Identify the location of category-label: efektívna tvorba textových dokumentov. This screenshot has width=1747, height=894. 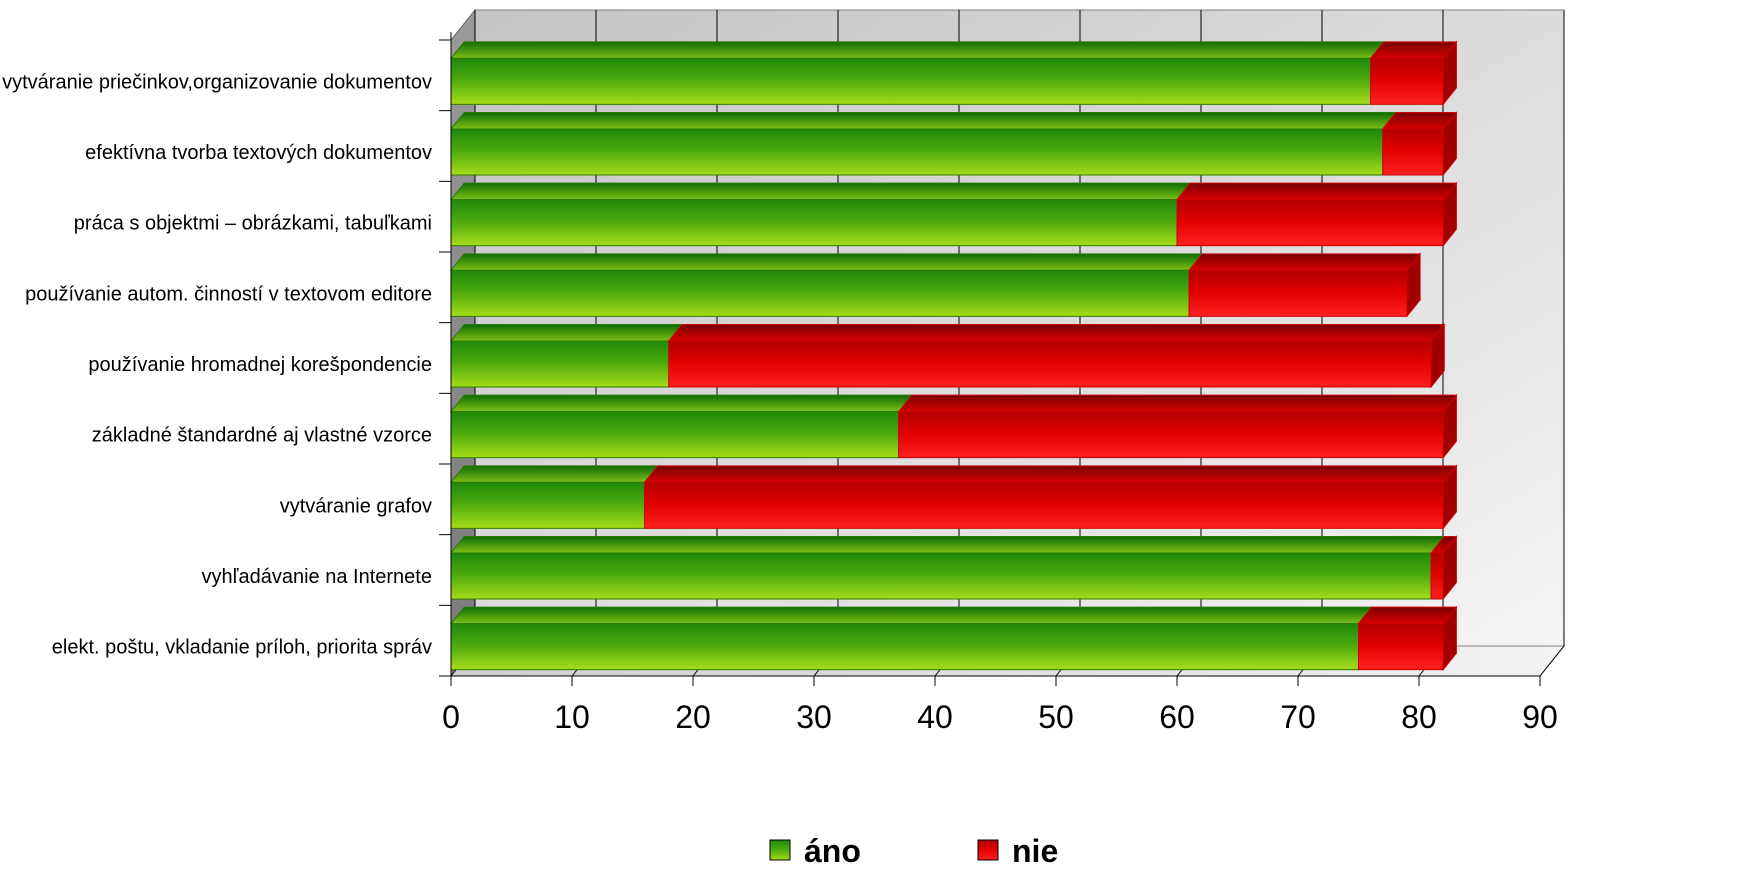
(258, 153).